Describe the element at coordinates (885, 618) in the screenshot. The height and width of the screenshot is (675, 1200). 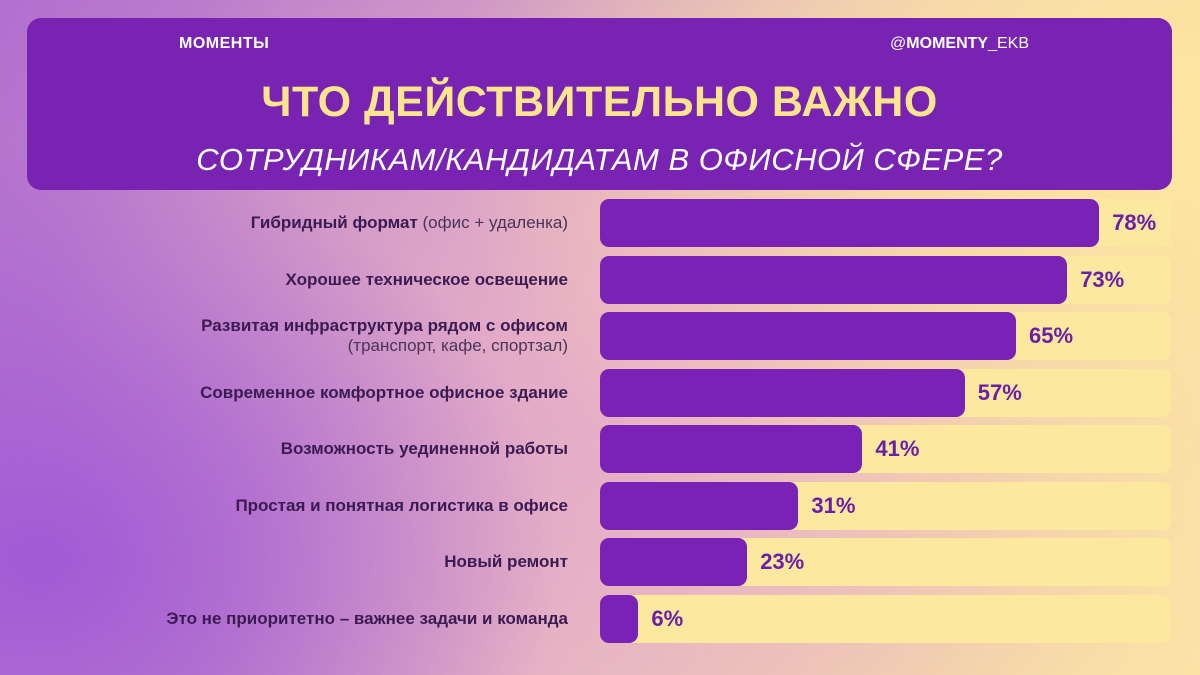
I see `bar-track` at that location.